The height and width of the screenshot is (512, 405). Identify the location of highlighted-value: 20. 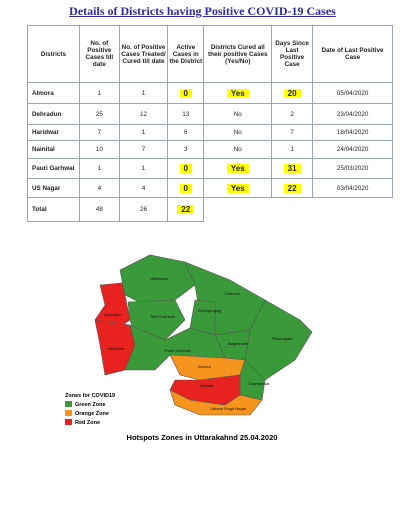
(292, 93).